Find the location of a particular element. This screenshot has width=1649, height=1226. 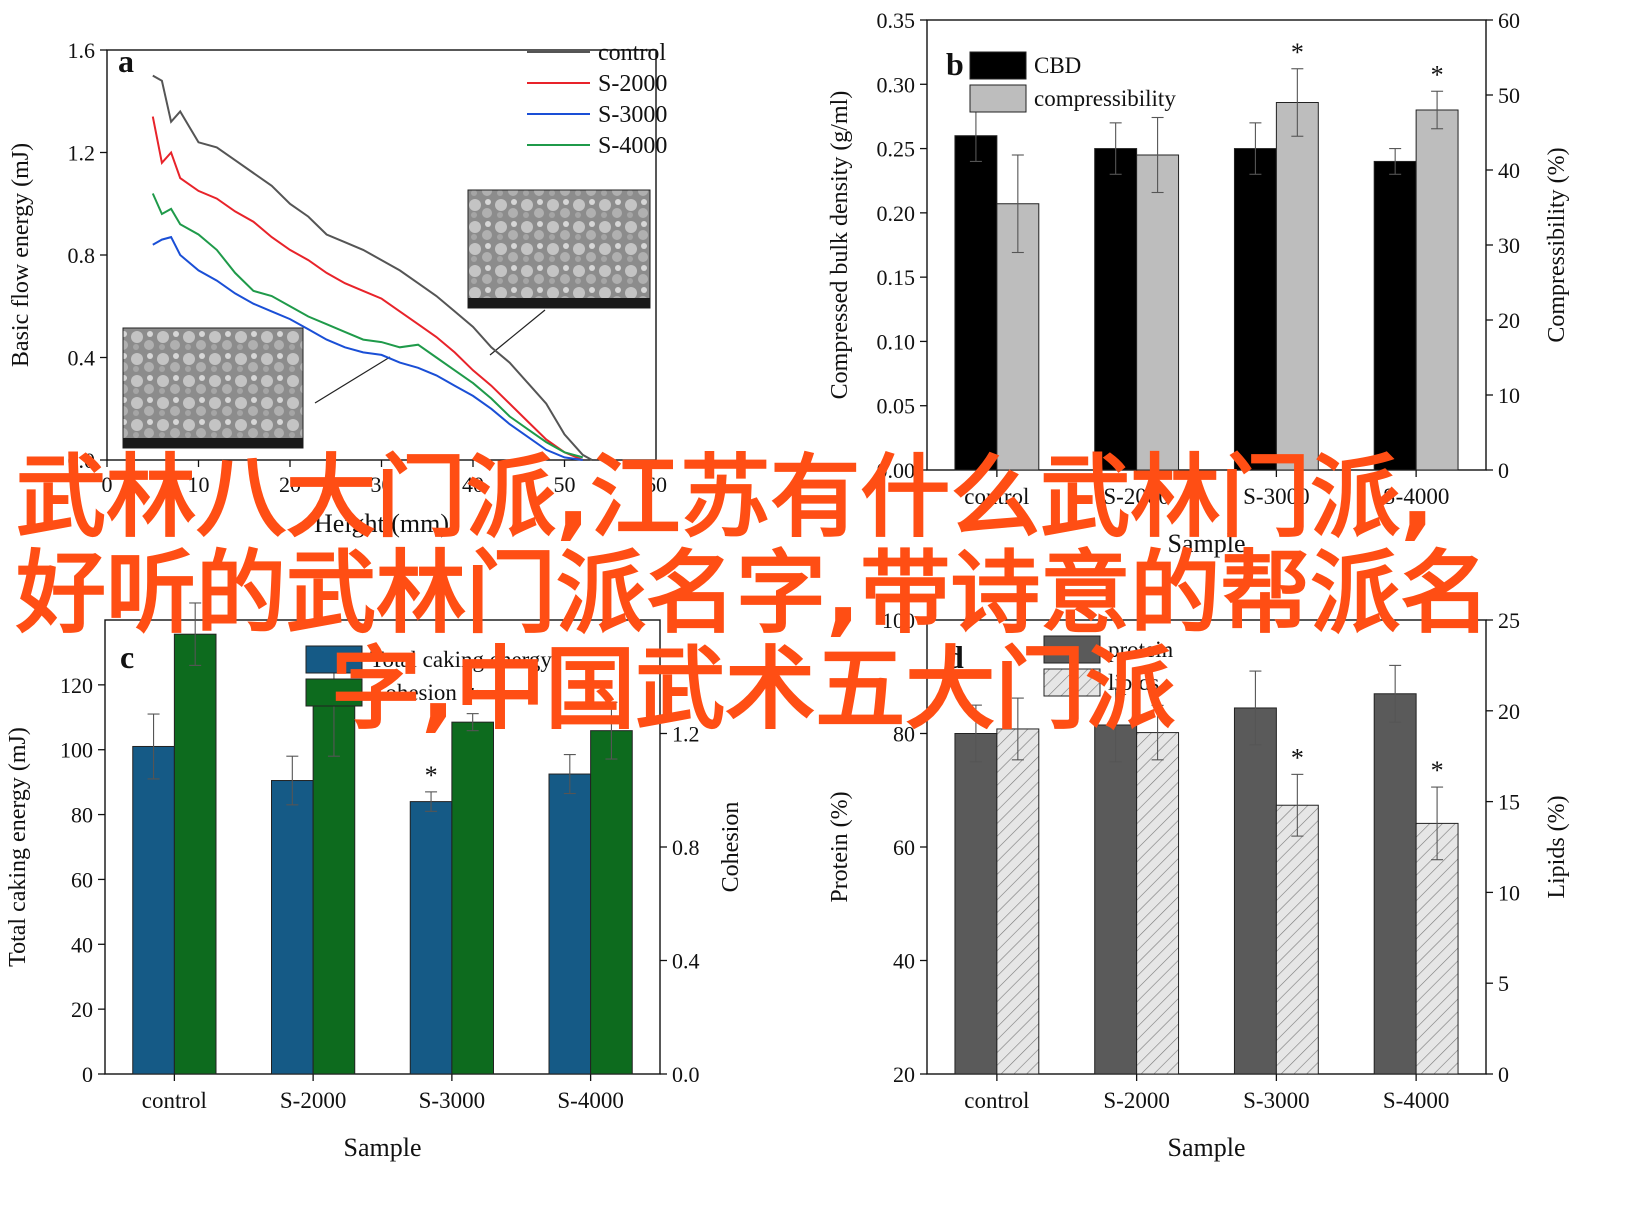

x-tick-label: 10 is located at coordinates (199, 484).